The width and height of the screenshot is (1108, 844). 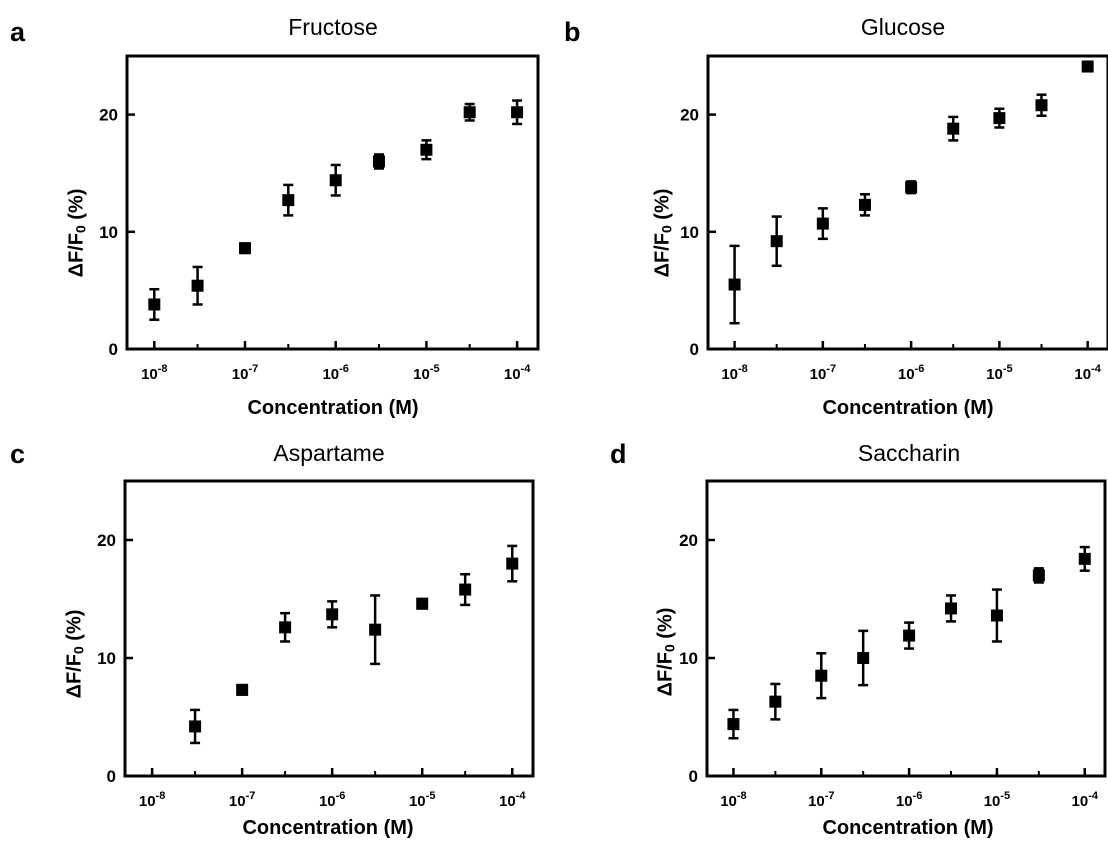 What do you see at coordinates (618, 454) in the screenshot?
I see `panel-letter: d` at bounding box center [618, 454].